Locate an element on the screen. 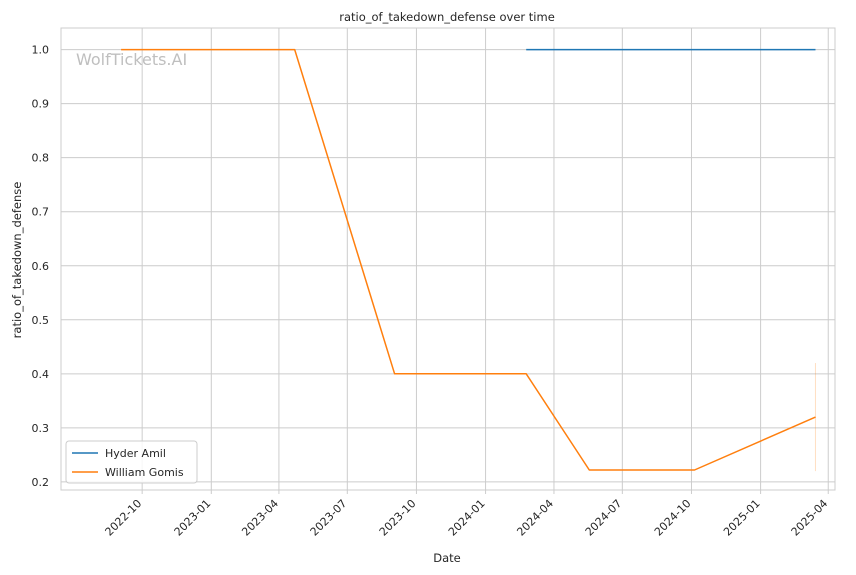  y-tick-label: 1.0 is located at coordinates (41, 50).